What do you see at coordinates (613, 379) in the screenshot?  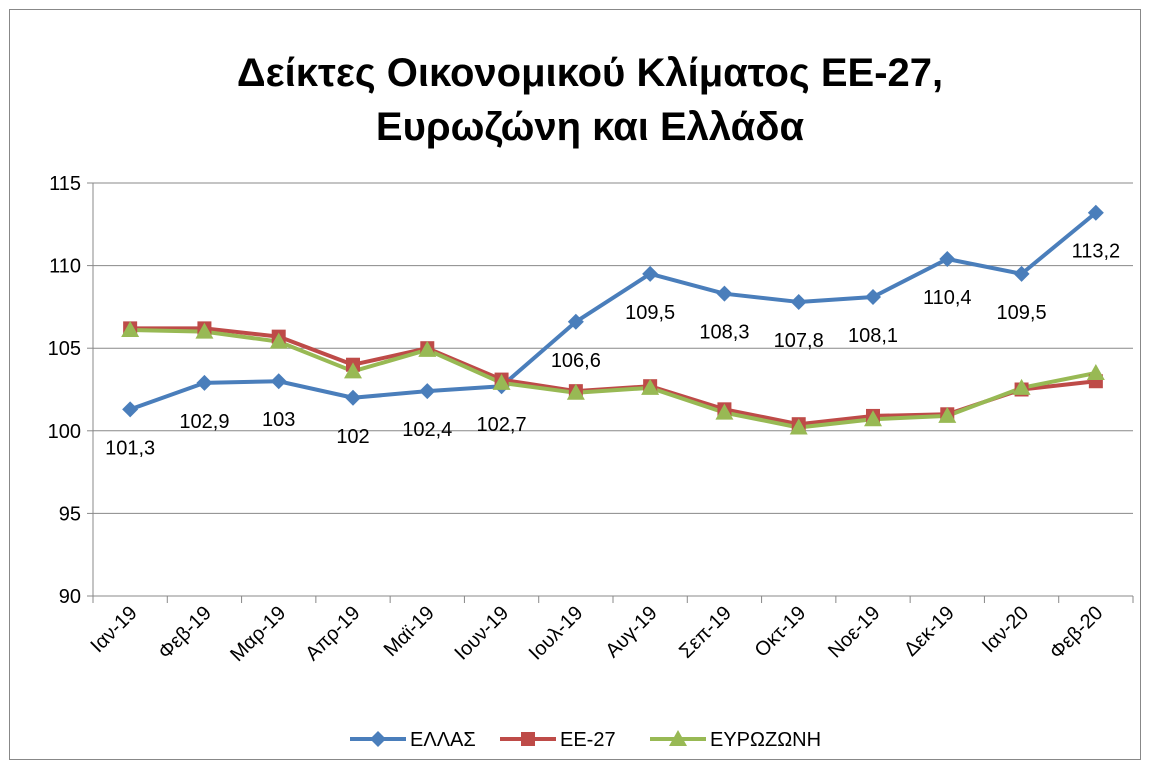 I see `series-line` at bounding box center [613, 379].